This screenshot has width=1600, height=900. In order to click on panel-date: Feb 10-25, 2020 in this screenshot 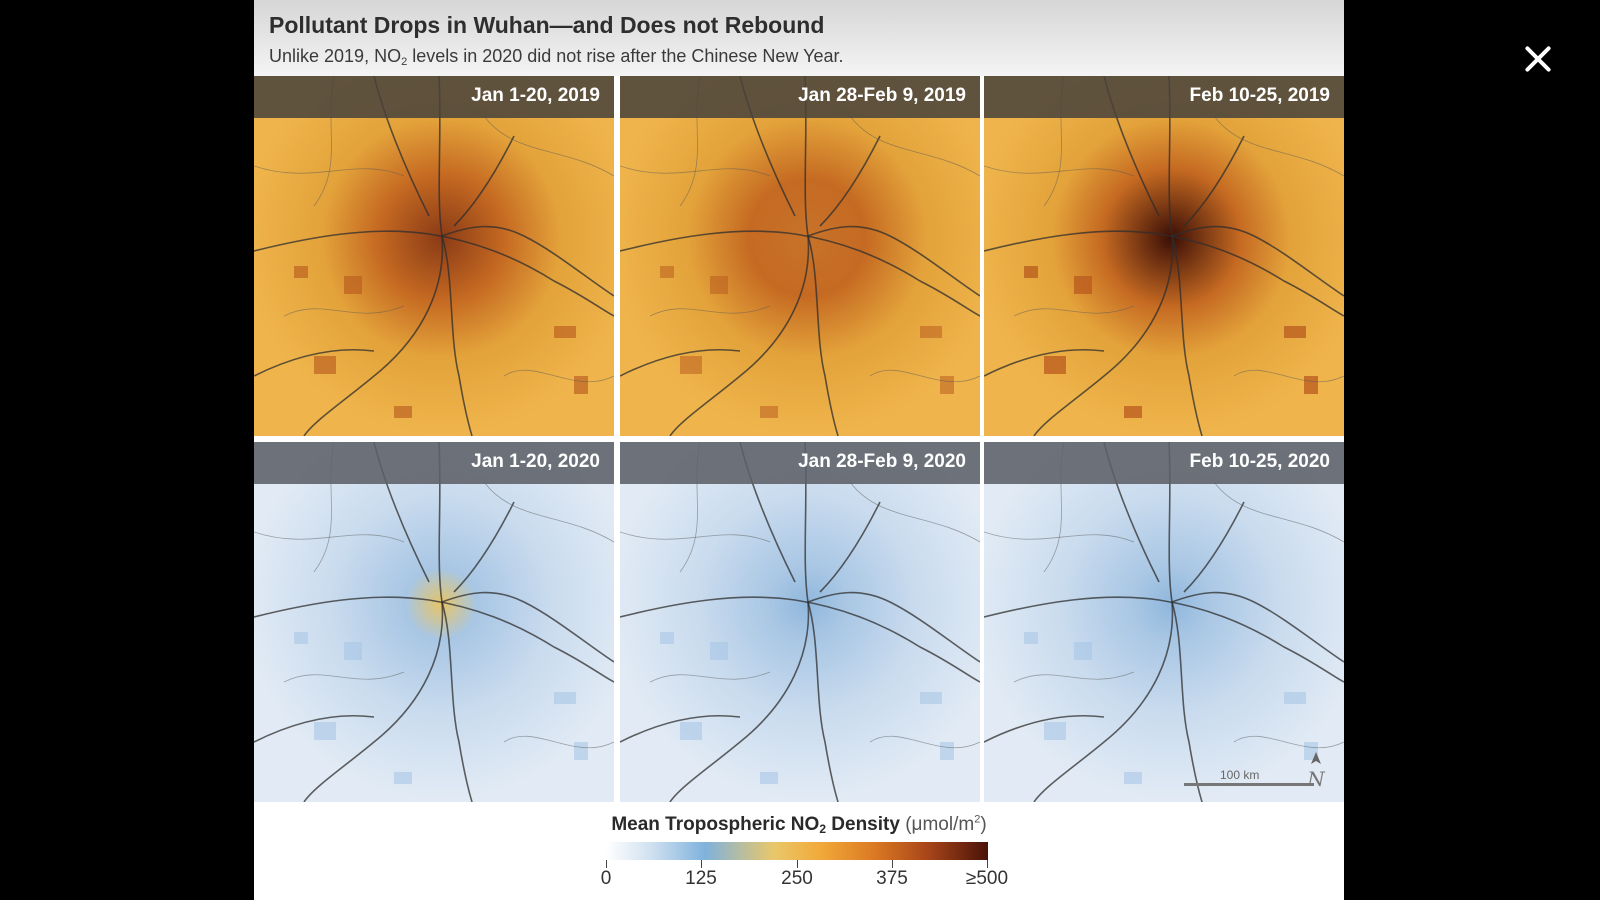, I will do `click(1259, 461)`.